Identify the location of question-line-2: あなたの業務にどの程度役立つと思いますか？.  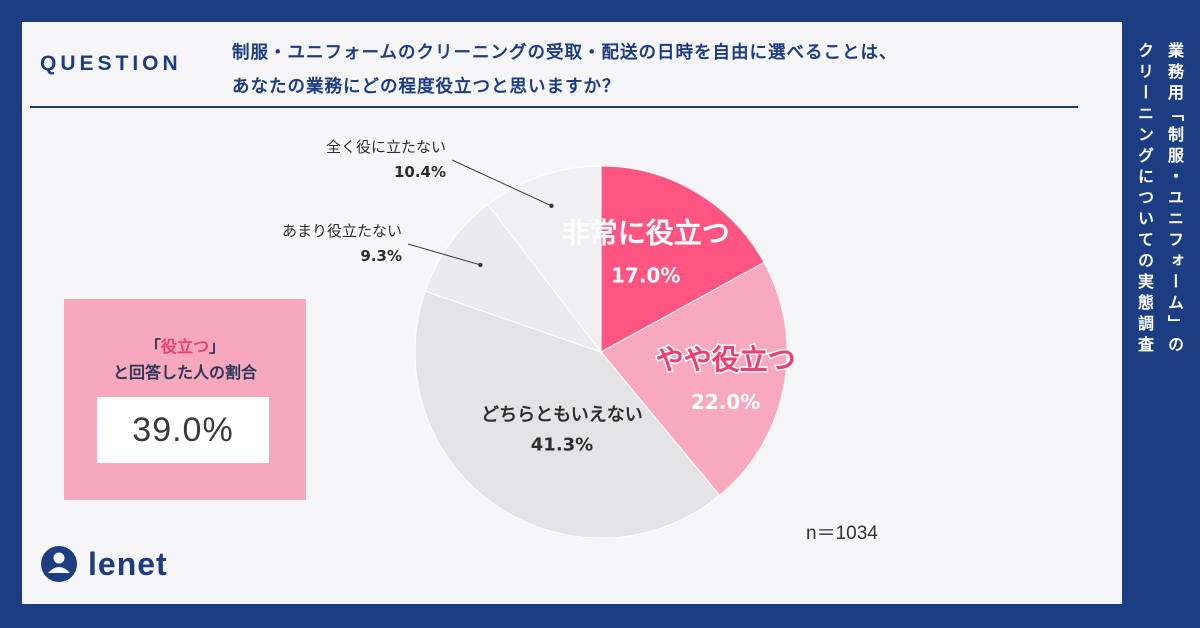
(426, 87).